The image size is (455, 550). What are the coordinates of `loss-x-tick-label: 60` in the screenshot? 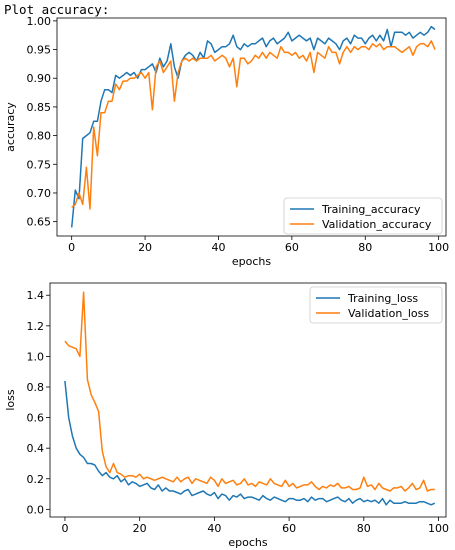 It's located at (289, 528).